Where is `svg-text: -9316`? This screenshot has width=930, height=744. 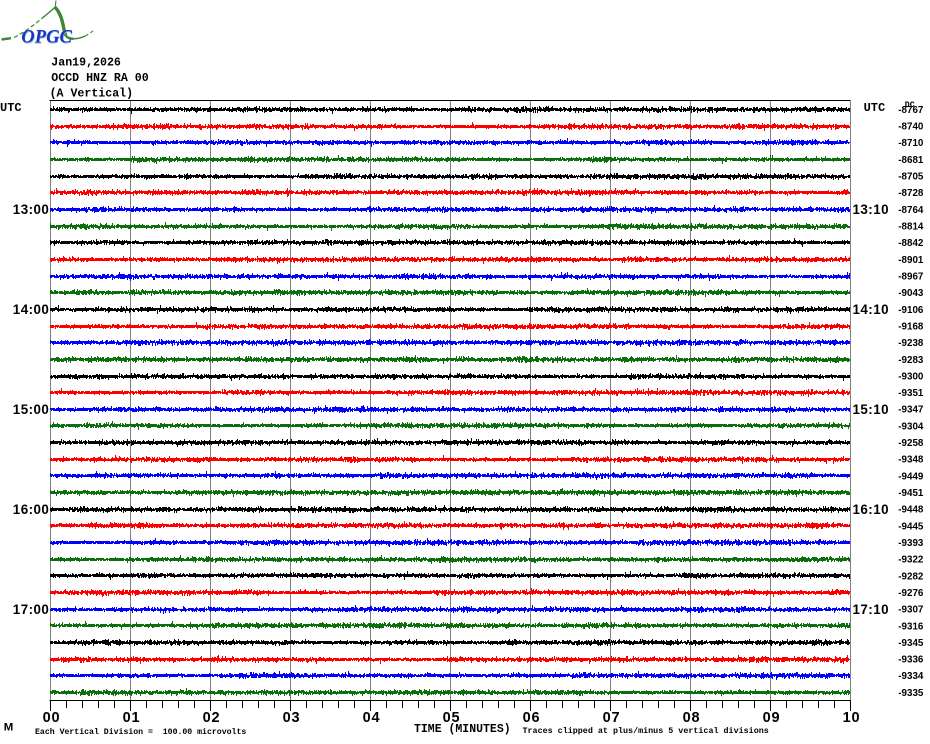 svg-text: -9316 is located at coordinates (911, 626).